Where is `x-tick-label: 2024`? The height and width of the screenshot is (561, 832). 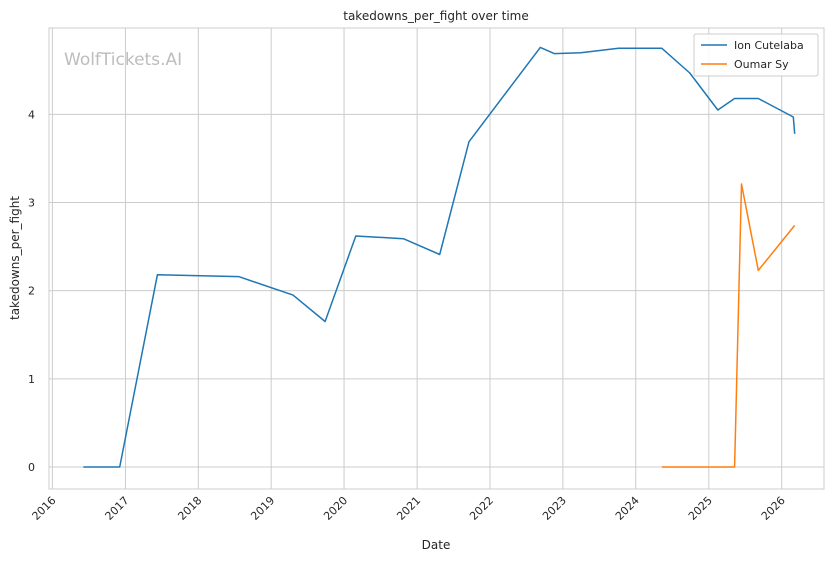 x-tick-label: 2024 is located at coordinates (627, 508).